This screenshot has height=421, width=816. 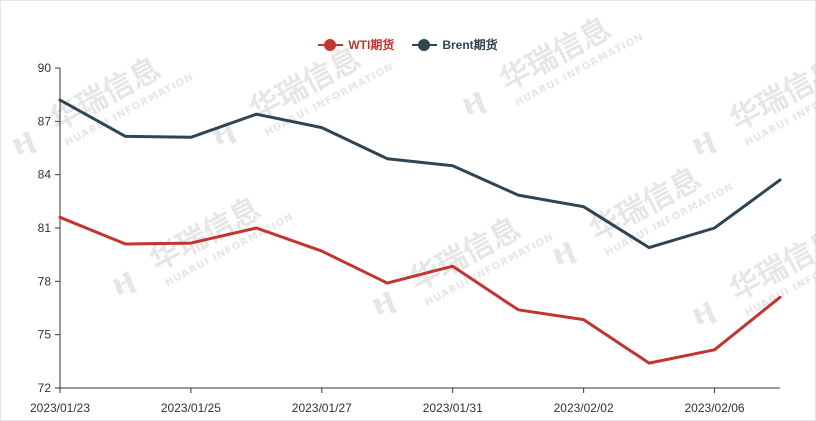 I want to click on legend-item-brent: Brent期货, so click(x=455, y=44).